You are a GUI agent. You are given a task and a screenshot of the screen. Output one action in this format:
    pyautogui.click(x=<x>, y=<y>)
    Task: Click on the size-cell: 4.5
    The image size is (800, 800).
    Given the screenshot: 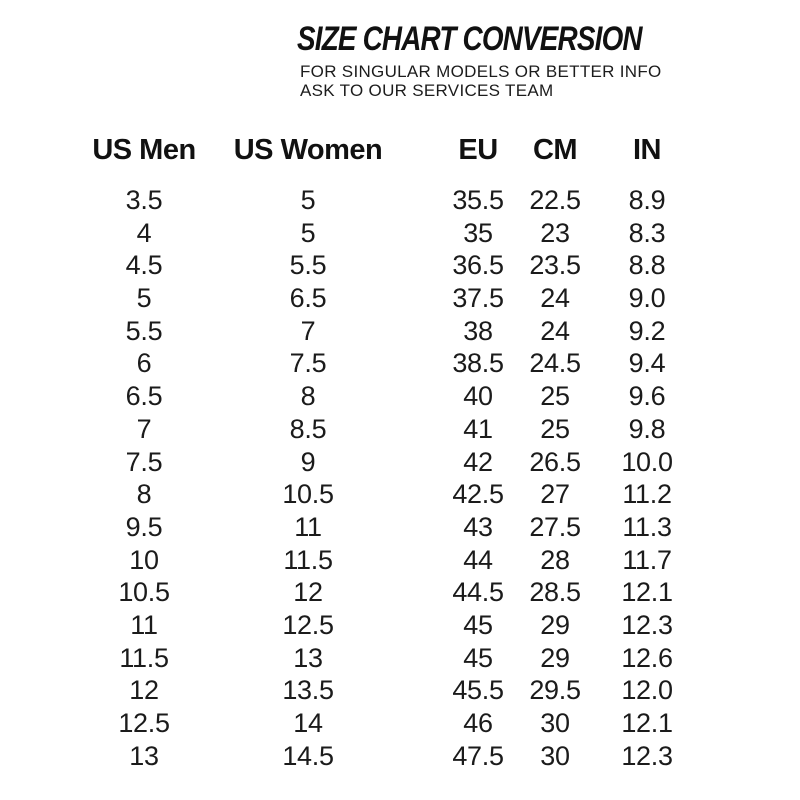 What is the action you would take?
    pyautogui.click(x=144, y=265)
    